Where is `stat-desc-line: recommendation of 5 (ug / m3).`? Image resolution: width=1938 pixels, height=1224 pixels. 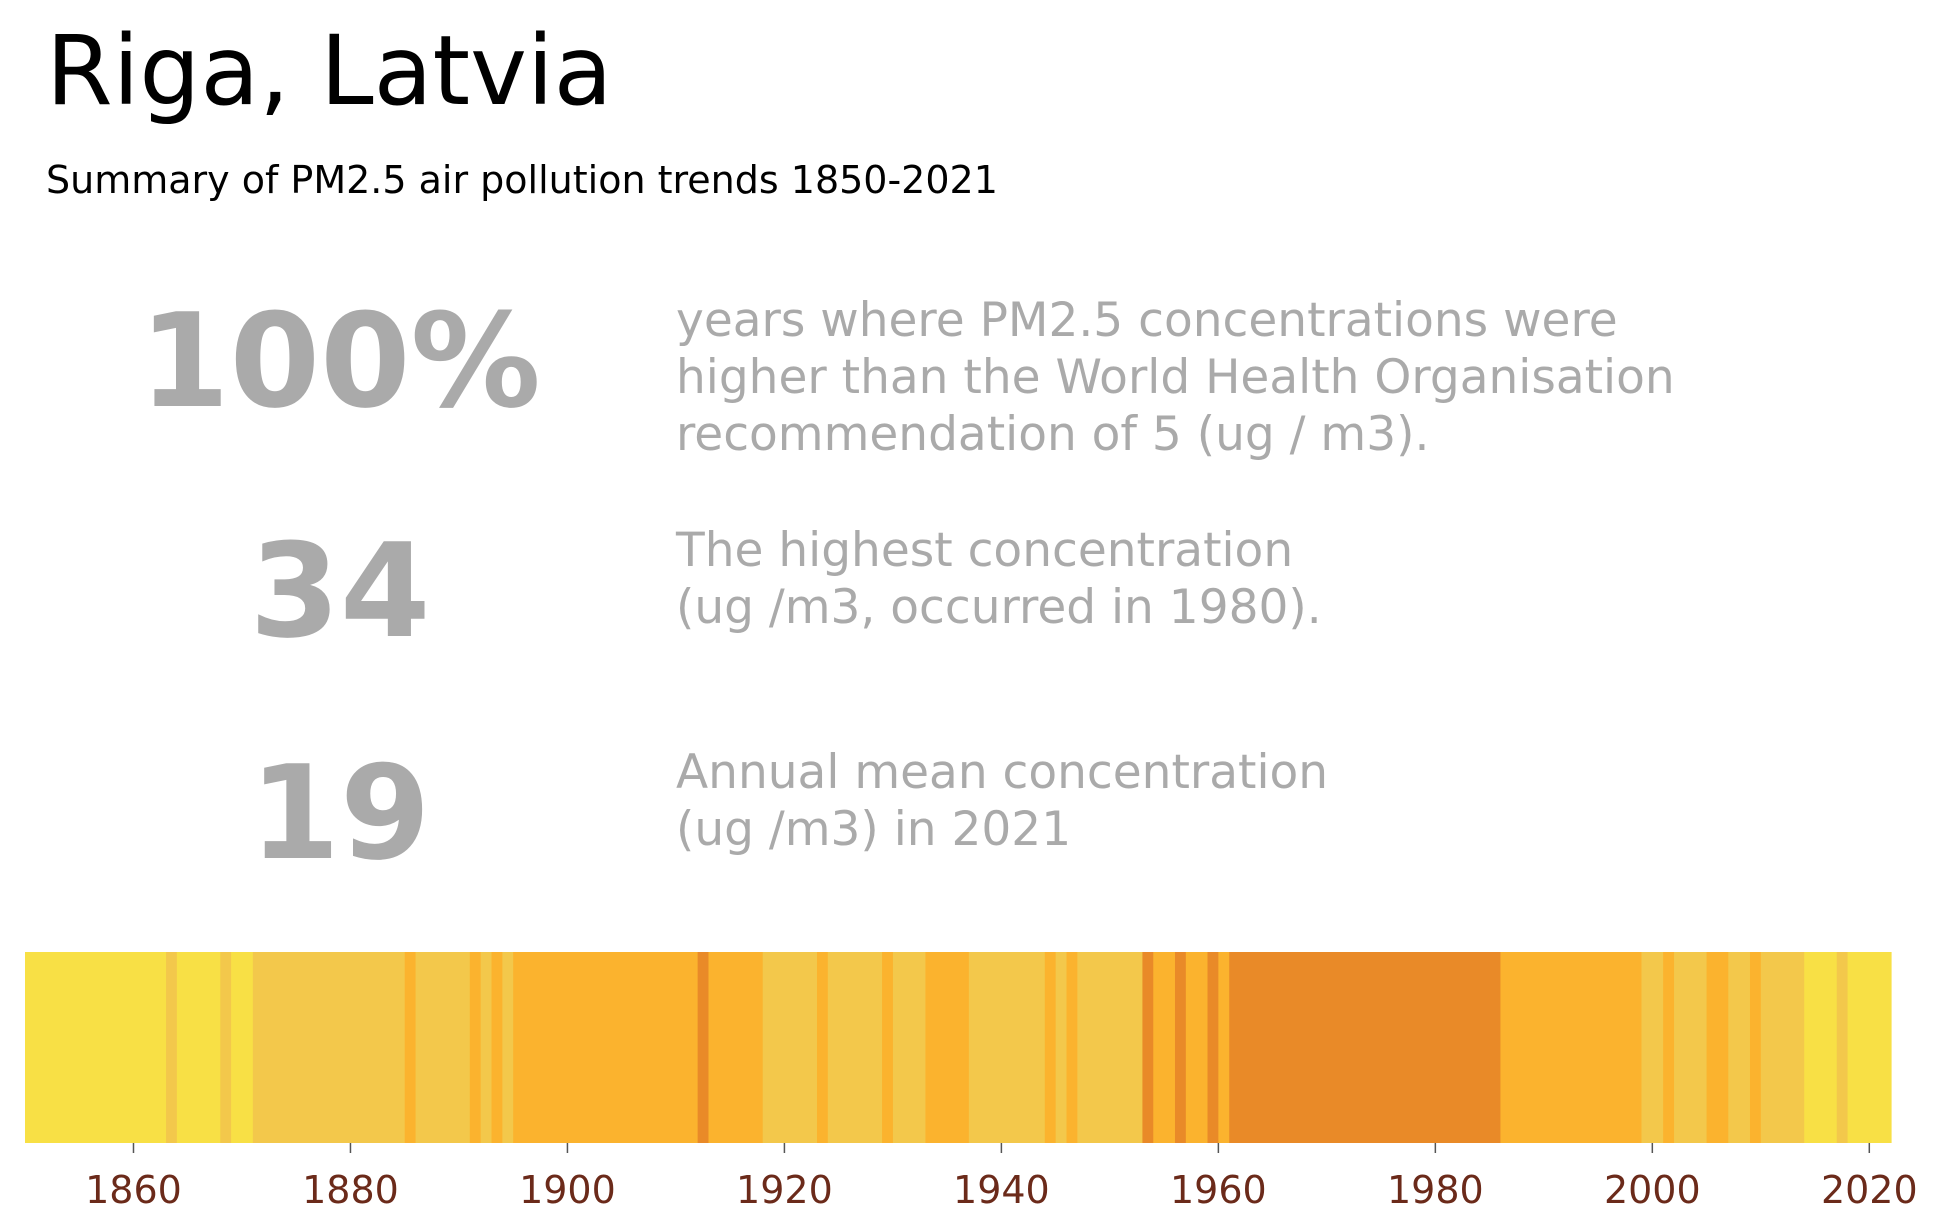 stat-desc-line: recommendation of 5 (ug / m3). is located at coordinates (1053, 434).